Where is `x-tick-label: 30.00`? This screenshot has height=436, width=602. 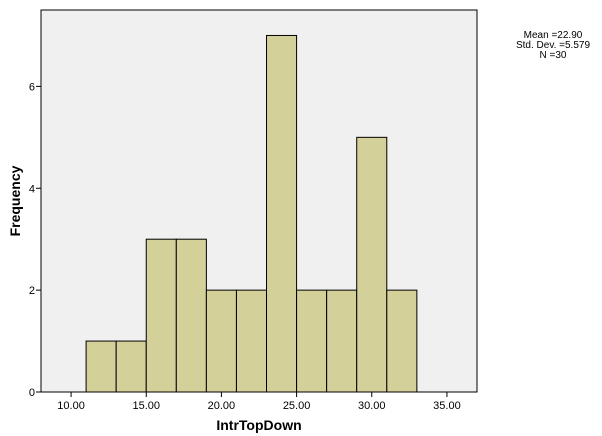 x-tick-label: 30.00 is located at coordinates (372, 406).